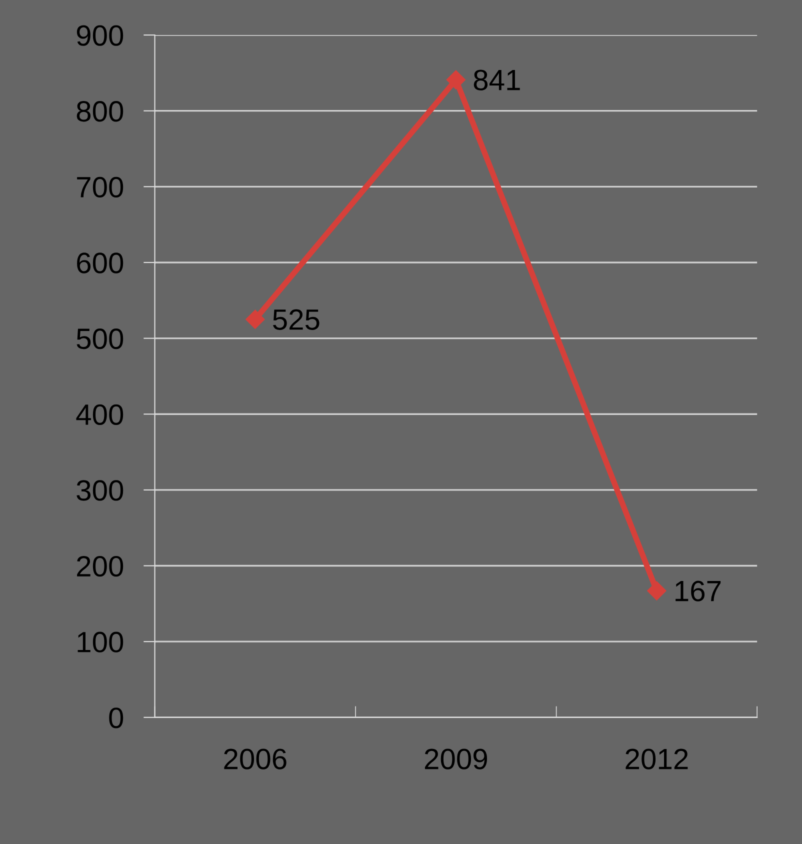 Image resolution: width=802 pixels, height=844 pixels. I want to click on y-tick-label: 100, so click(101, 642).